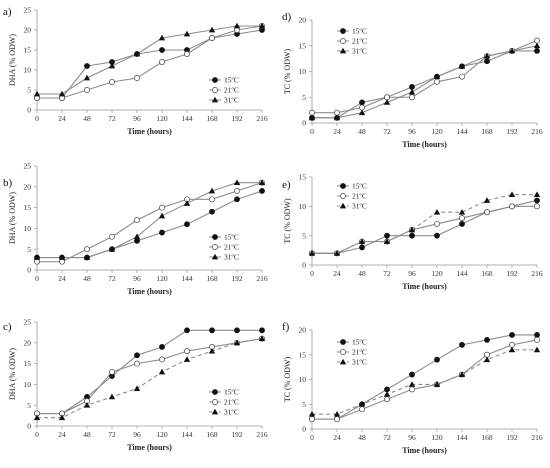  What do you see at coordinates (303, 354) in the screenshot?
I see `y-tick-label: 15` at bounding box center [303, 354].